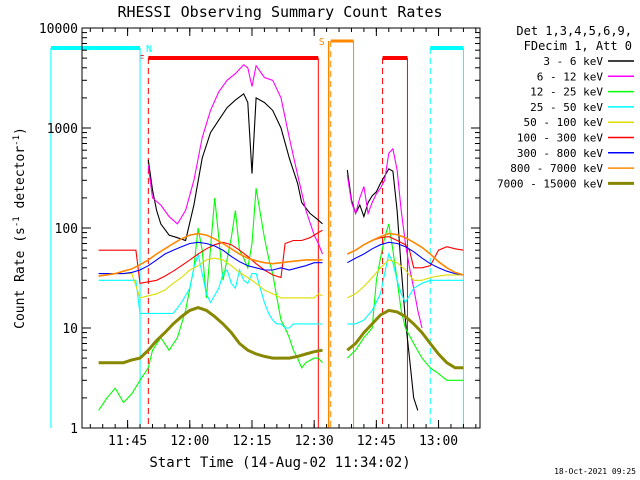 The height and width of the screenshot is (480, 640). Describe the element at coordinates (149, 49) in the screenshot. I see `flag-label-N: N` at that location.